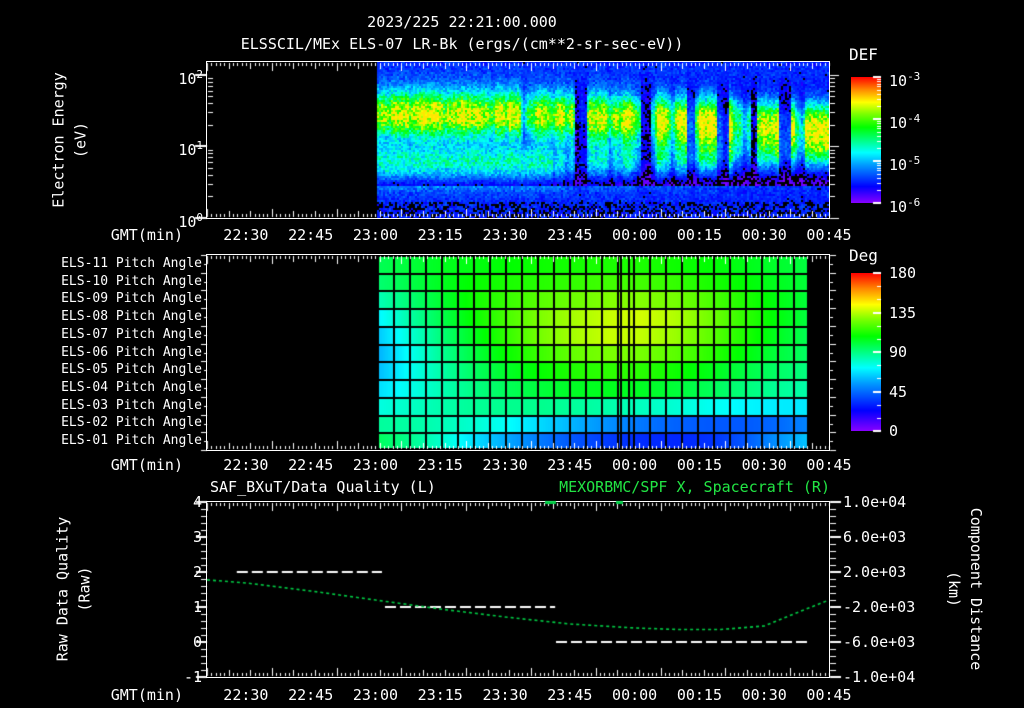 The width and height of the screenshot is (1024, 708). What do you see at coordinates (905, 80) in the screenshot?
I see `def-tick-label: 10⁻³` at bounding box center [905, 80].